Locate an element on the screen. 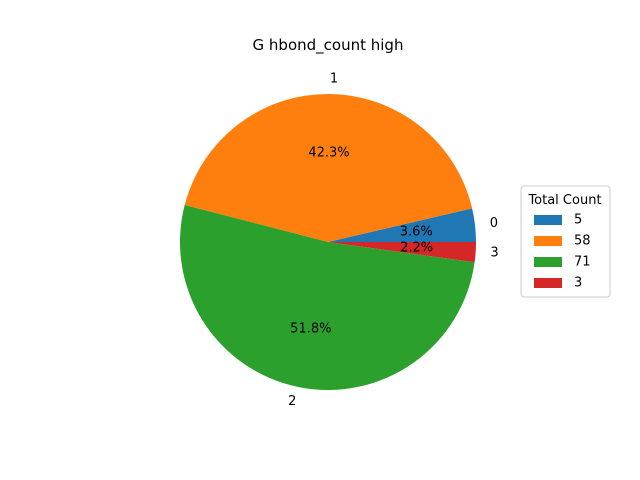  legend-label-2: 71 is located at coordinates (582, 262).